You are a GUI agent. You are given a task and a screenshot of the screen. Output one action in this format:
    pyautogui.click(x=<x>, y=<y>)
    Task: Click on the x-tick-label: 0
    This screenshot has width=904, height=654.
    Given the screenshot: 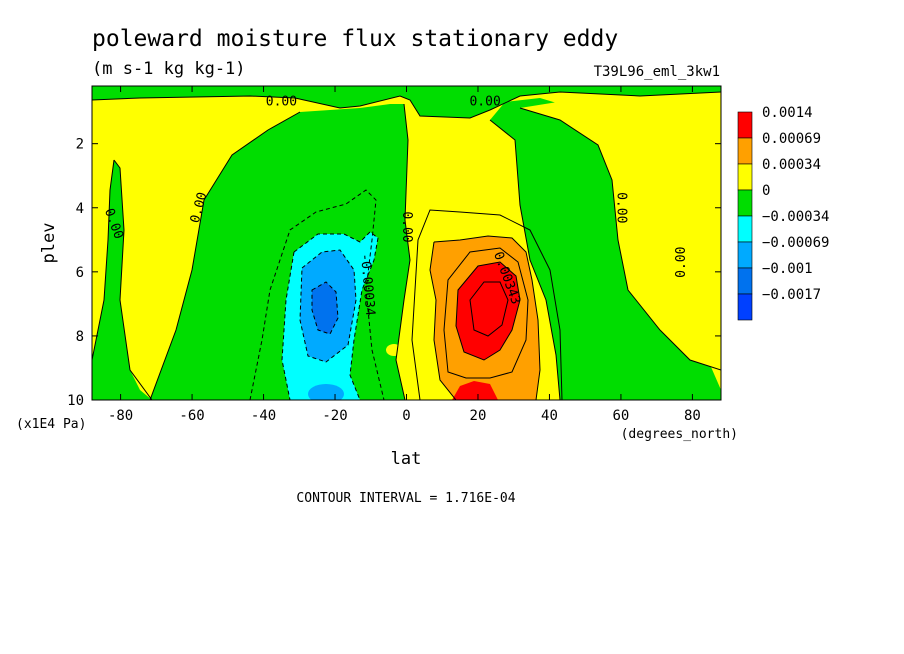 What is the action you would take?
    pyautogui.click(x=406, y=416)
    